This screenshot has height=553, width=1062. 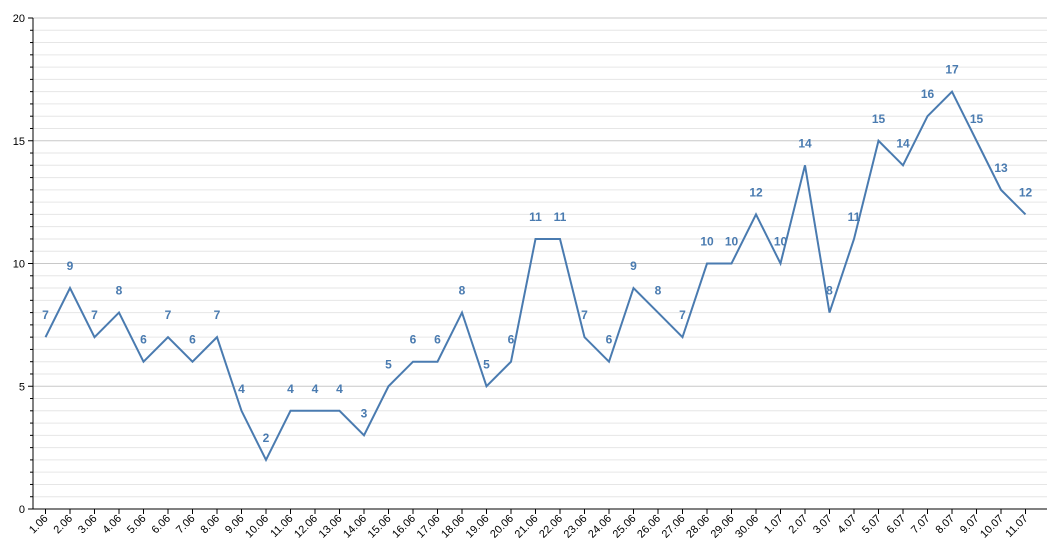 I want to click on x-tick-label: 25.06, so click(x=625, y=527).